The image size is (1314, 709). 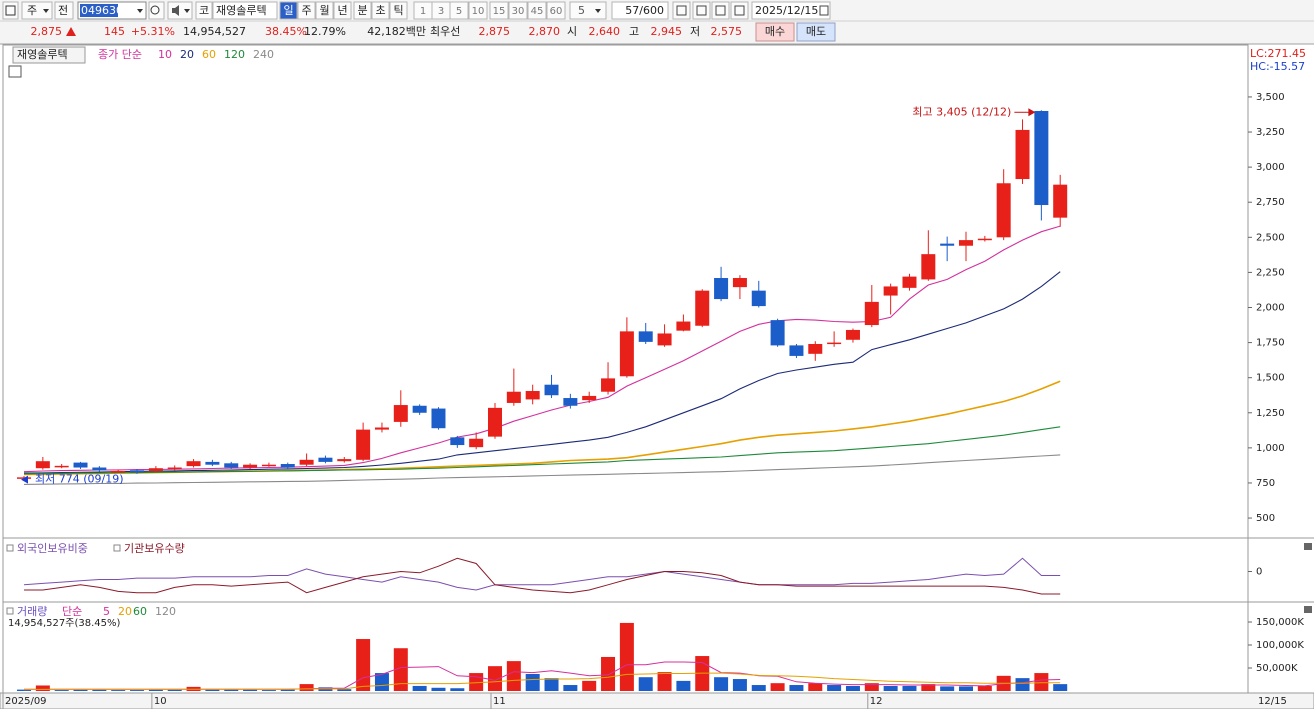 What do you see at coordinates (64, 623) in the screenshot?
I see `volume-label: 14,954,527주(38.45%)` at bounding box center [64, 623].